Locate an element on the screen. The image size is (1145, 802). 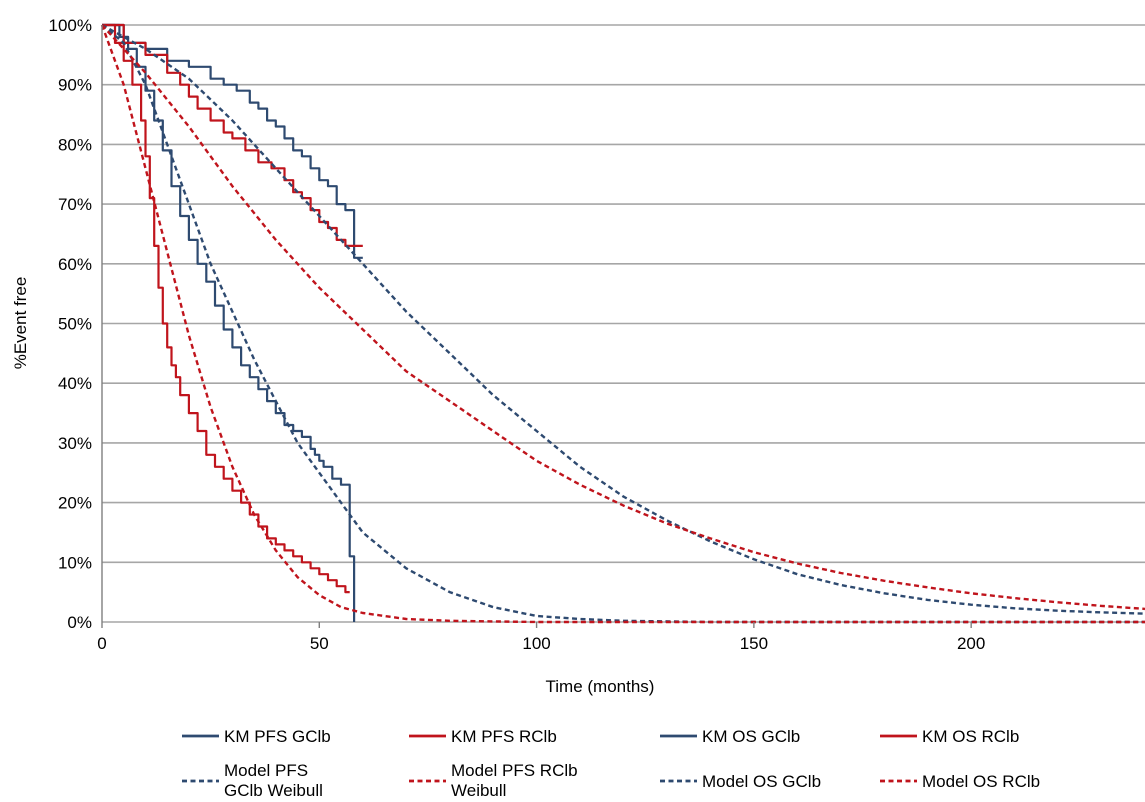
x-tick-label: 150 is located at coordinates (754, 643).